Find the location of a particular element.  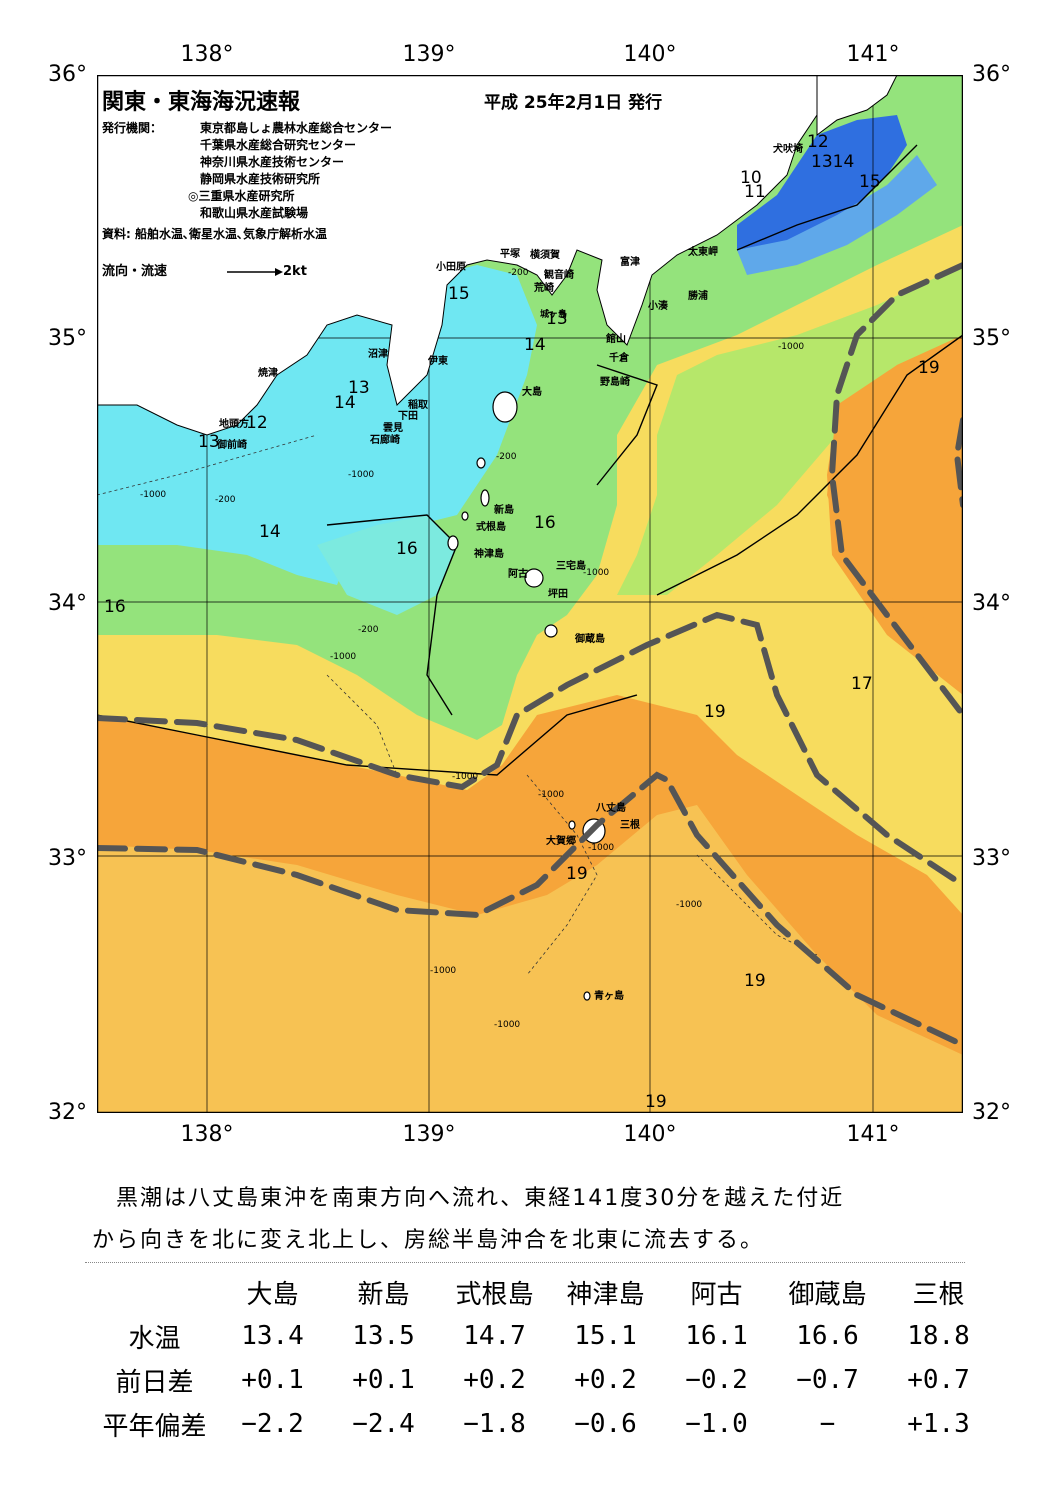

lat-label-35-right: 35° is located at coordinates (991, 338).